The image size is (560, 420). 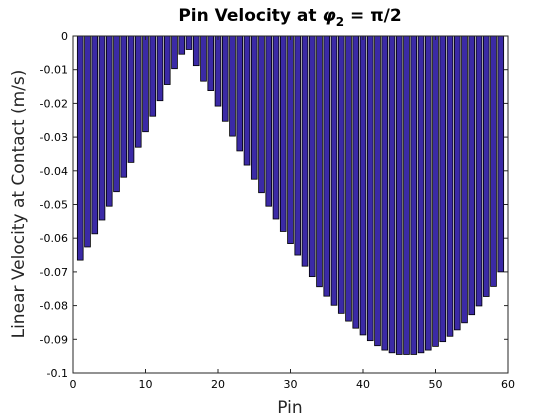 What do you see at coordinates (146, 384) in the screenshot?
I see `x-tick-label-10: 10` at bounding box center [146, 384].